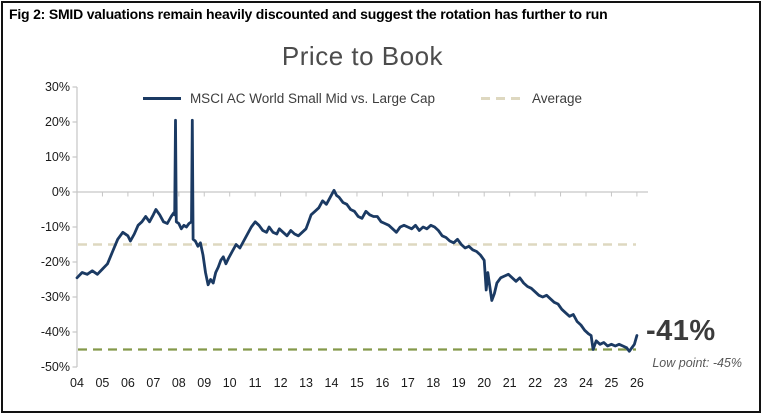  I want to click on x-tick-label: 13, so click(306, 383).